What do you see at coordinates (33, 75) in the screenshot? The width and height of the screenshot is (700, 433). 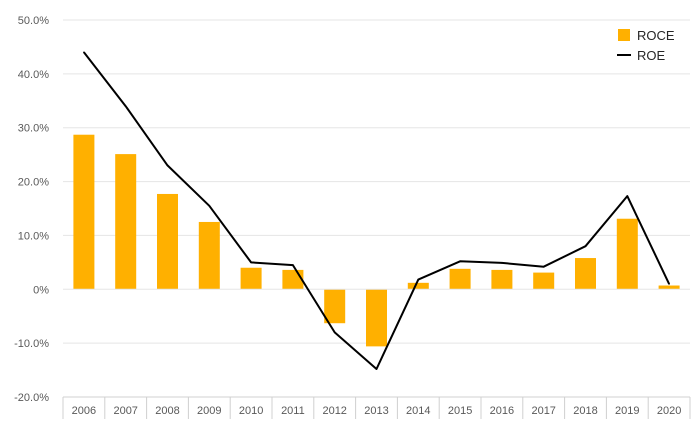 I see `y-tick-label: 40.0%` at bounding box center [33, 75].